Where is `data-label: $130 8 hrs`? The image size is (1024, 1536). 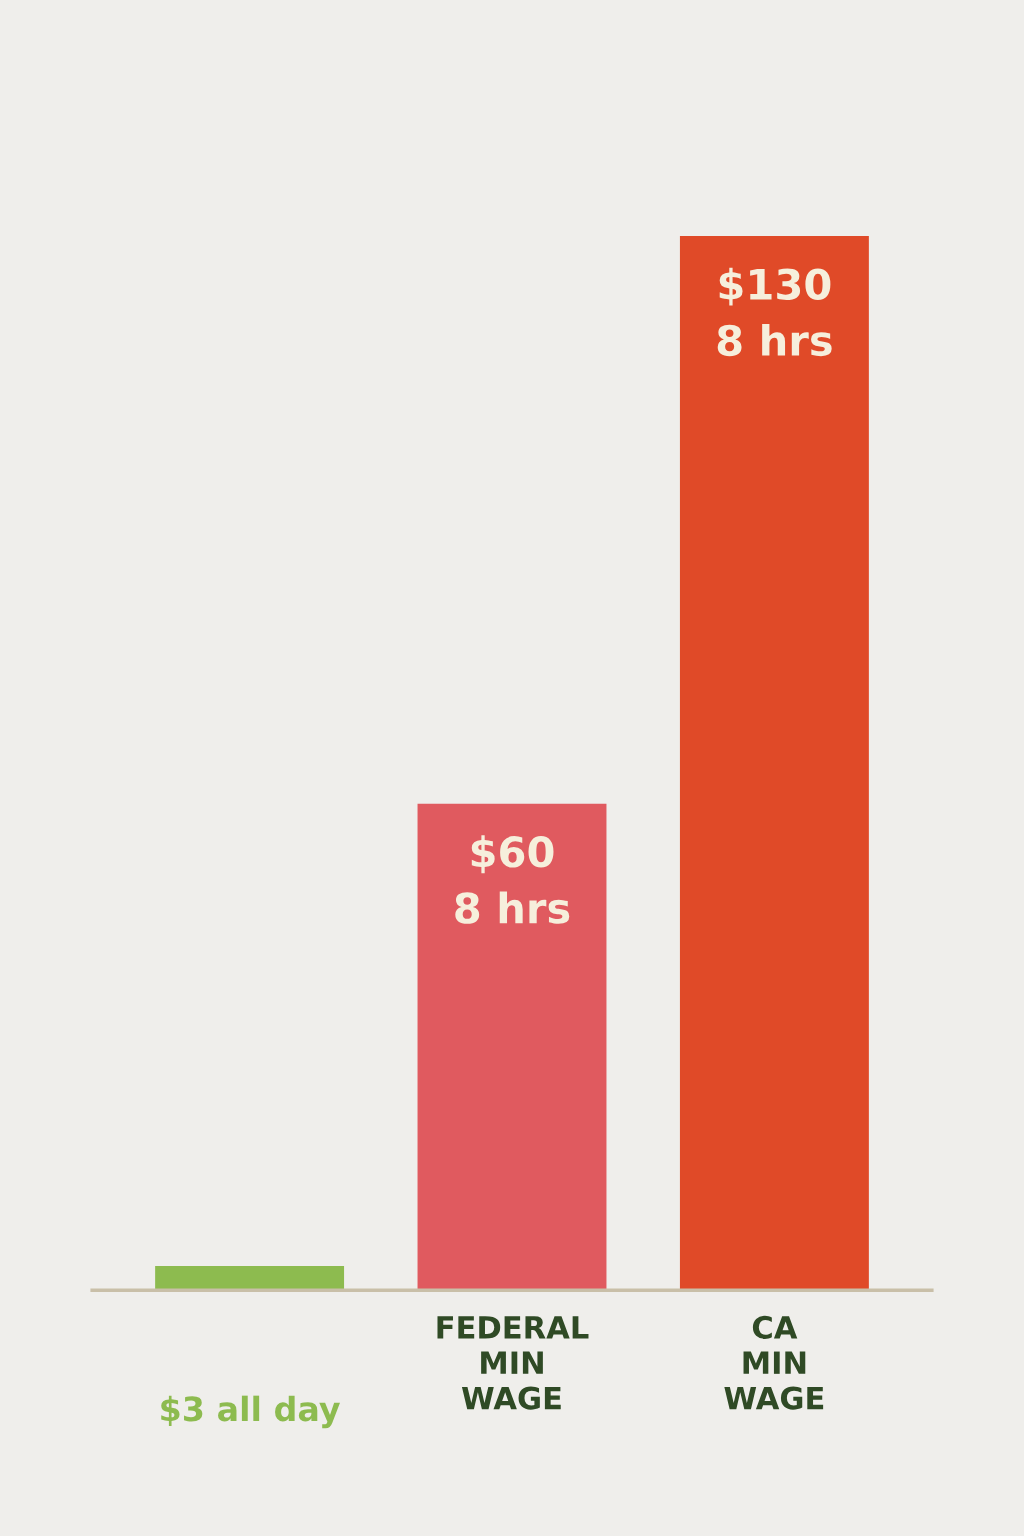 data-label: $130 8 hrs is located at coordinates (774, 312).